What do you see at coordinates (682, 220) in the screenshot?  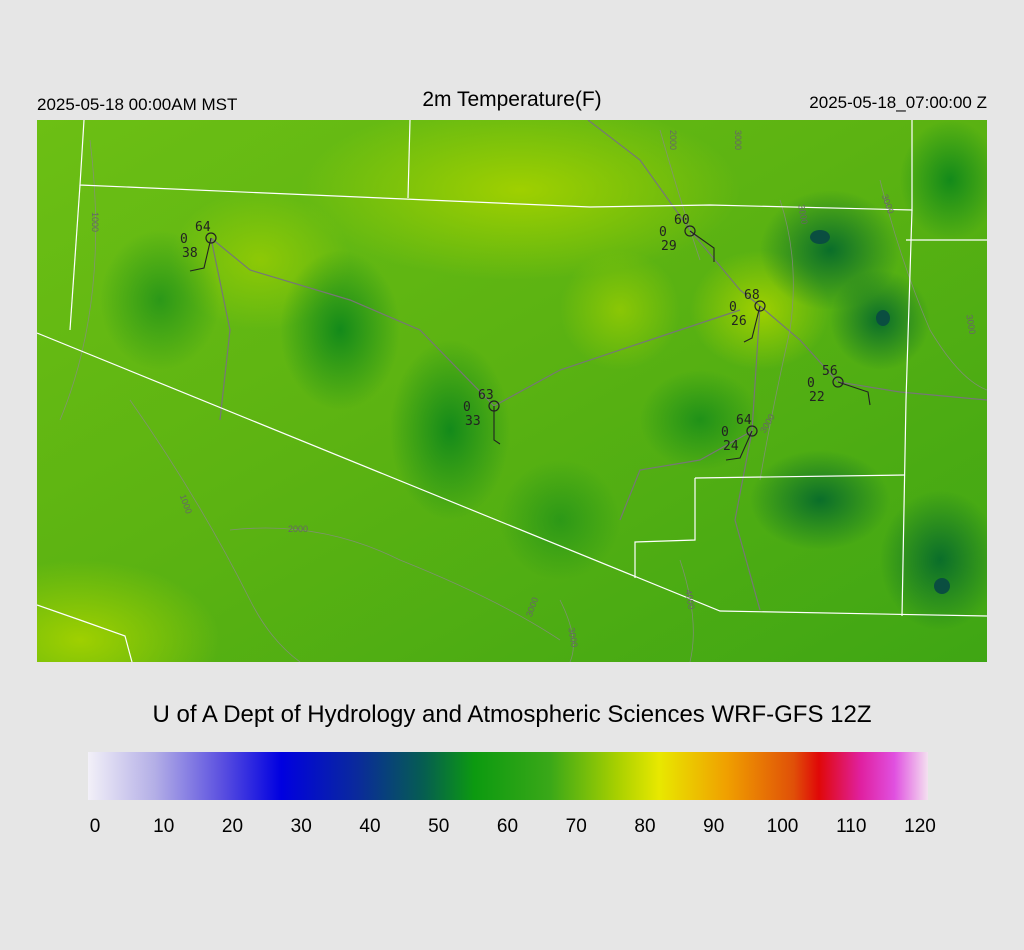 I see `station-temperature: 60` at bounding box center [682, 220].